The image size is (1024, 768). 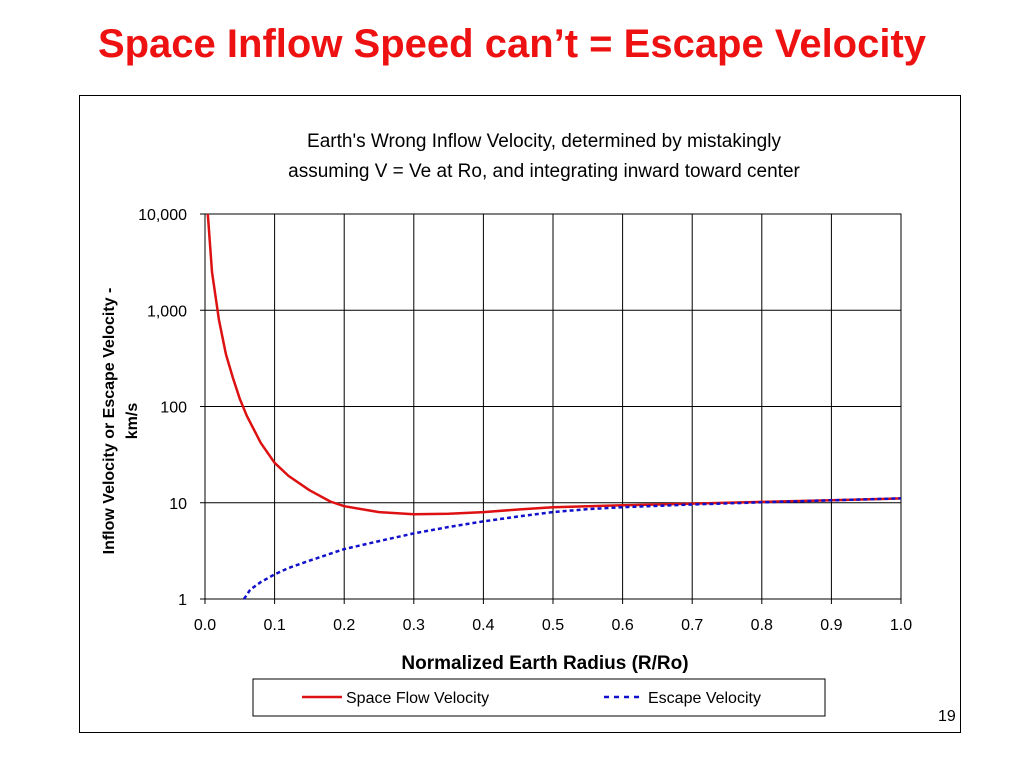 I want to click on y-axis-label-line-1: Inflow Velocity or Escape Velocity -, so click(x=109, y=421).